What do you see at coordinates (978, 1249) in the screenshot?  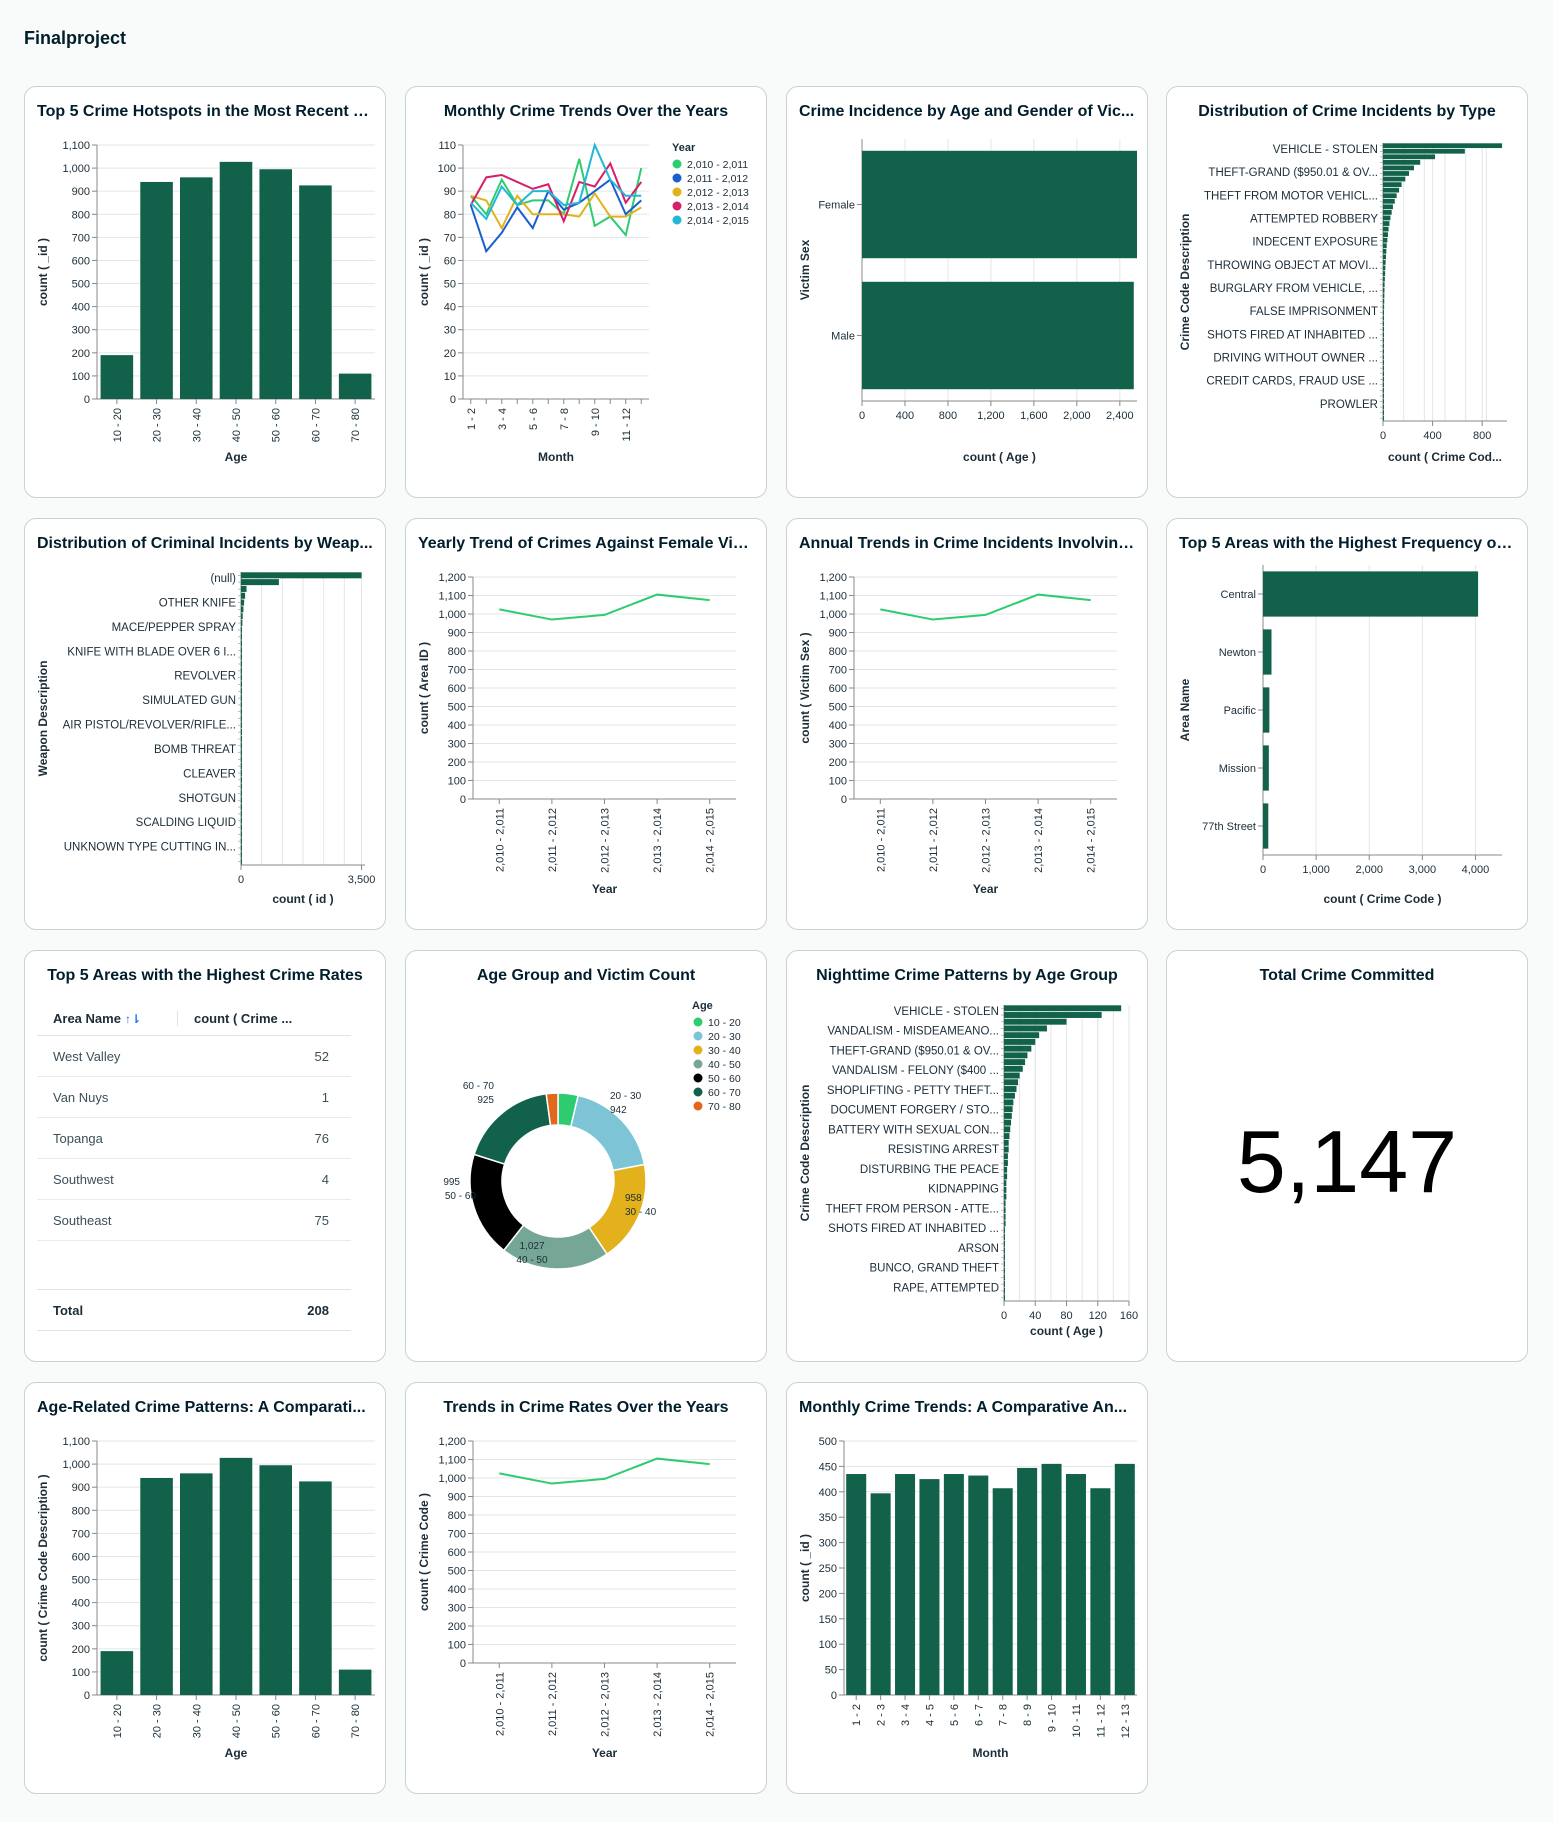 I see `y-tick-label: ARSON` at bounding box center [978, 1249].